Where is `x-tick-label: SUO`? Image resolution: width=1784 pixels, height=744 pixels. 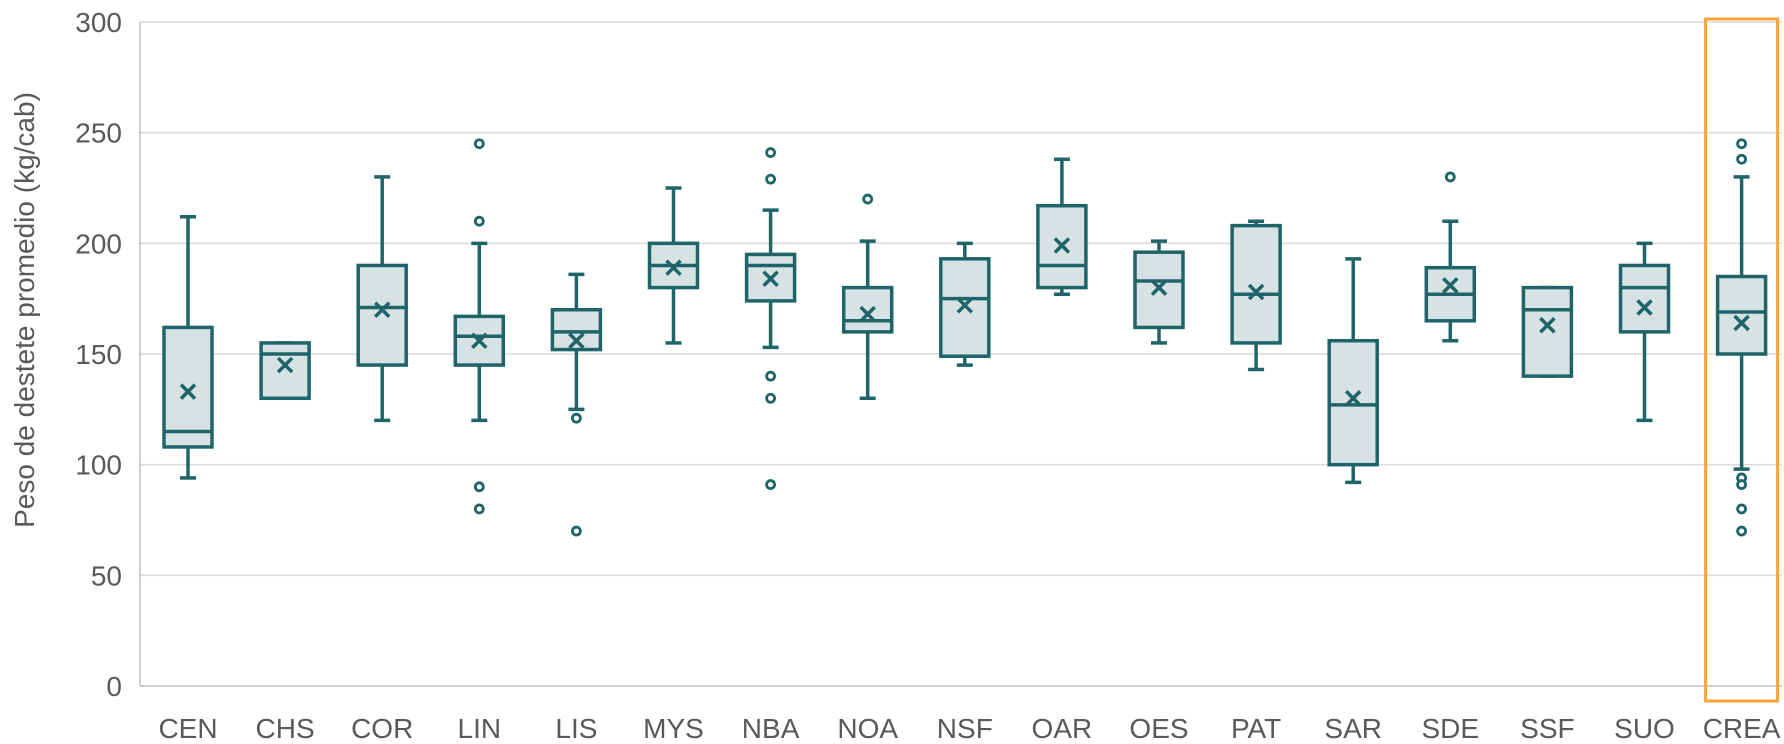 x-tick-label: SUO is located at coordinates (1644, 728).